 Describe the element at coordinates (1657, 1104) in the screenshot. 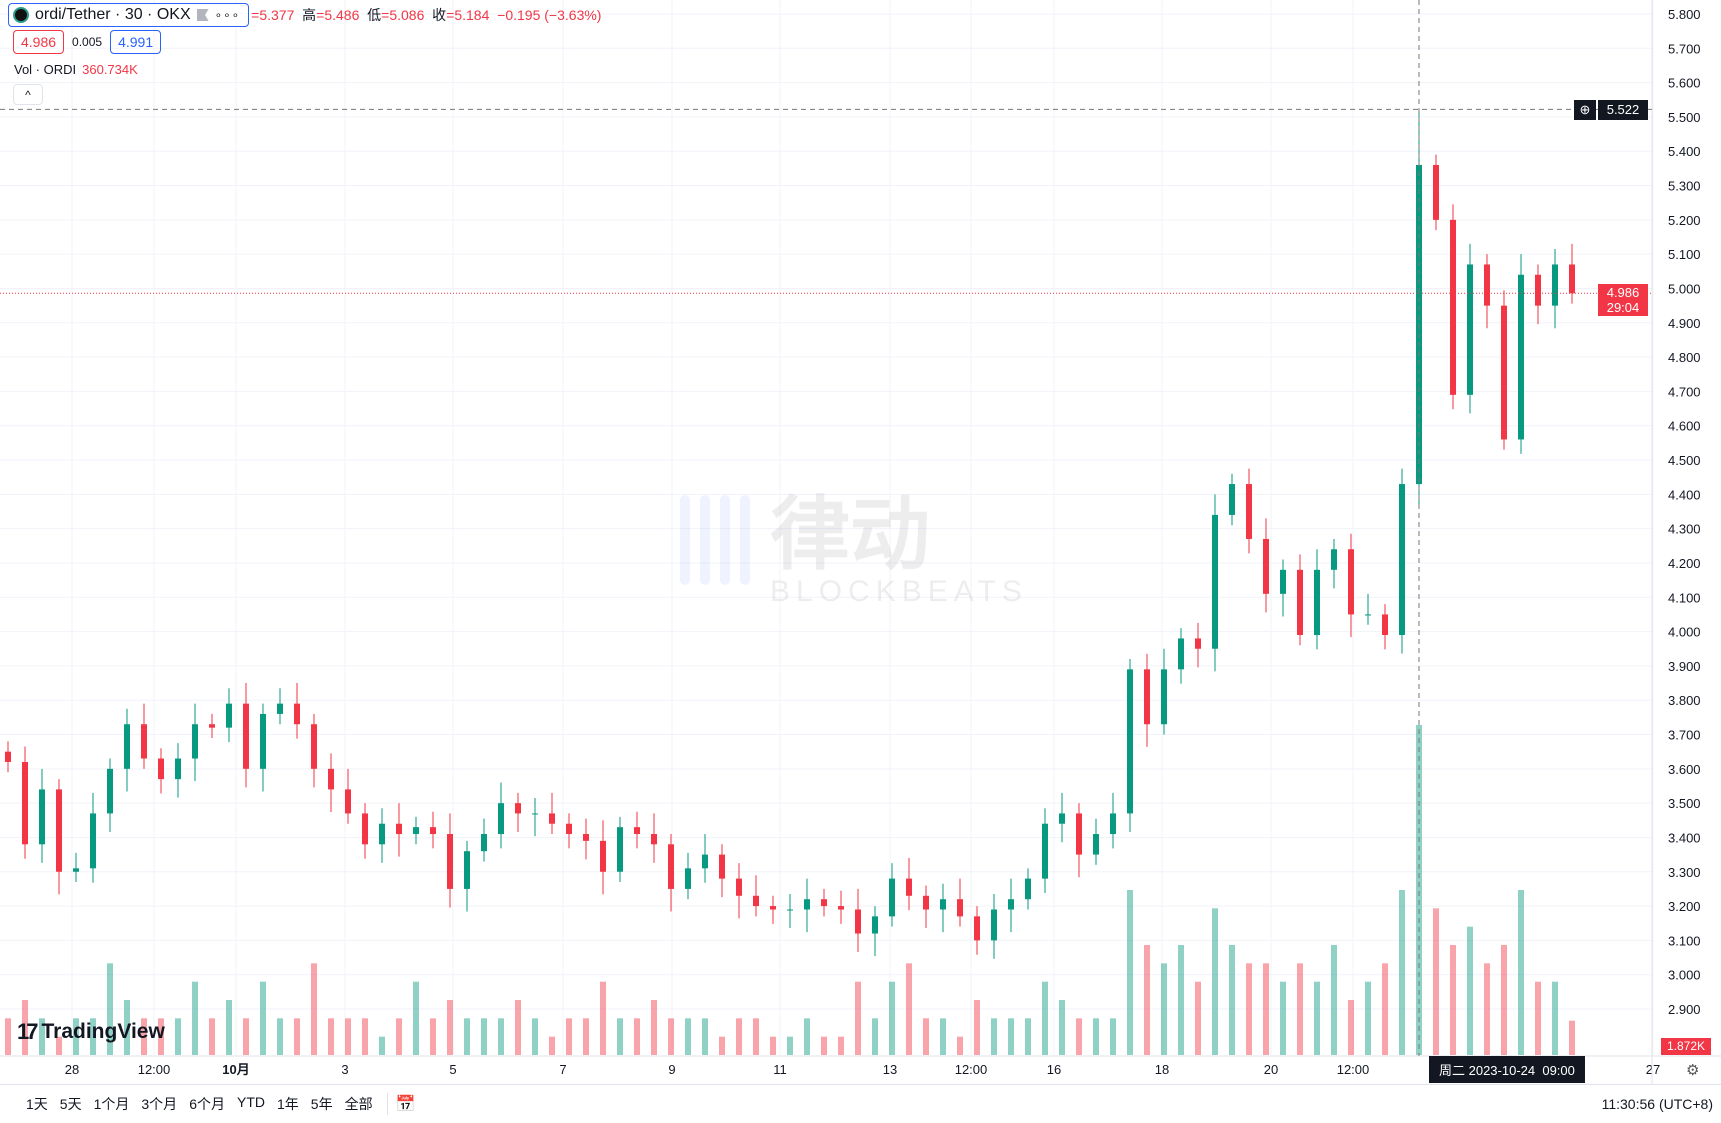

I see `clock: 11:30:56 (UTC+8)` at that location.